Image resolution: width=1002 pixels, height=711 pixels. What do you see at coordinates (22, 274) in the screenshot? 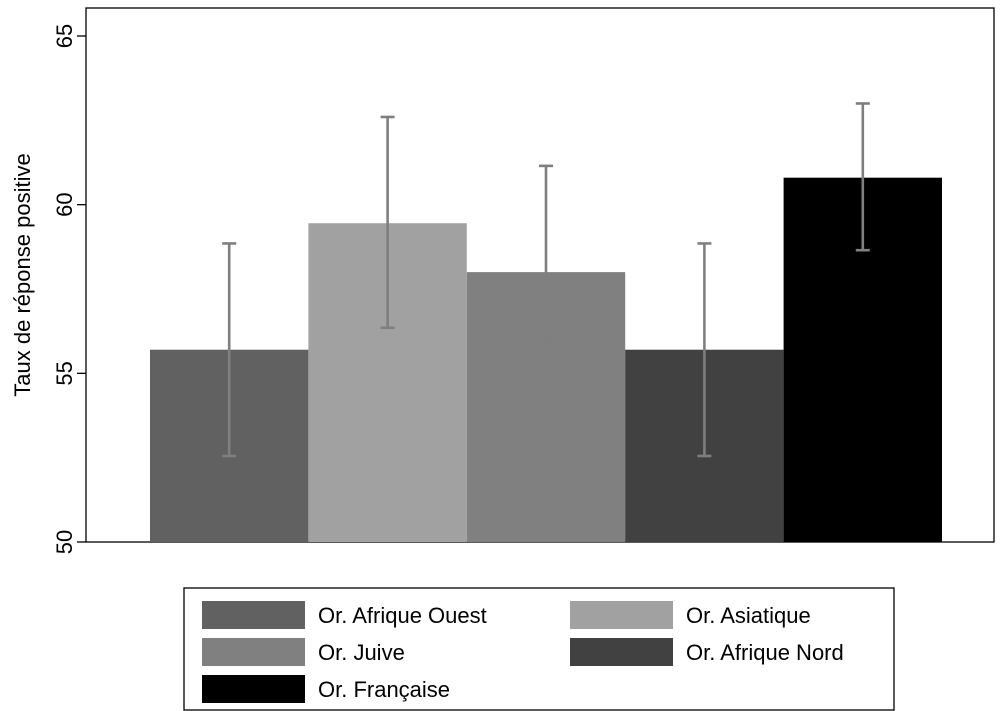
I see `y-axis-label: Taux de réponse positive` at bounding box center [22, 274].